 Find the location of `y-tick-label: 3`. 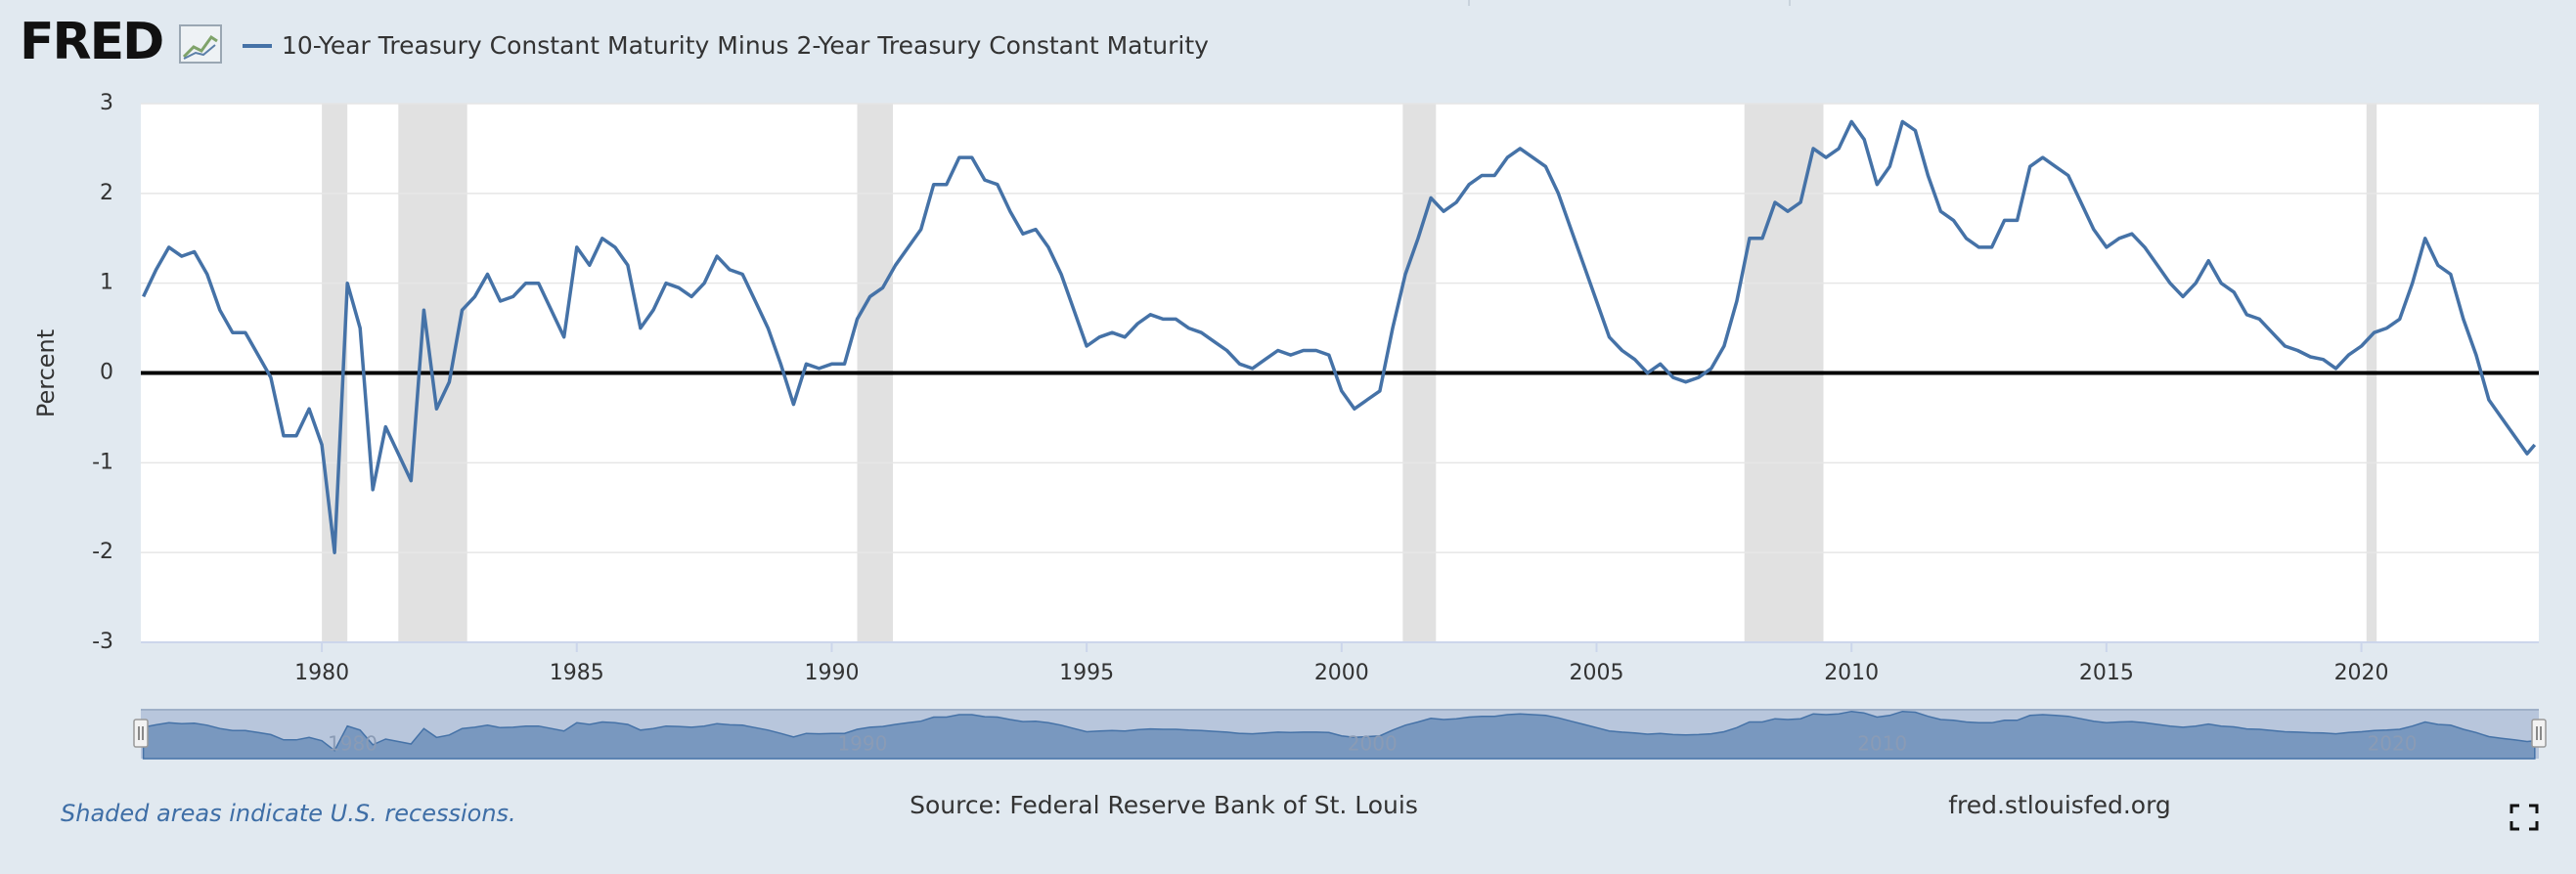

y-tick-label: 3 is located at coordinates (106, 103).